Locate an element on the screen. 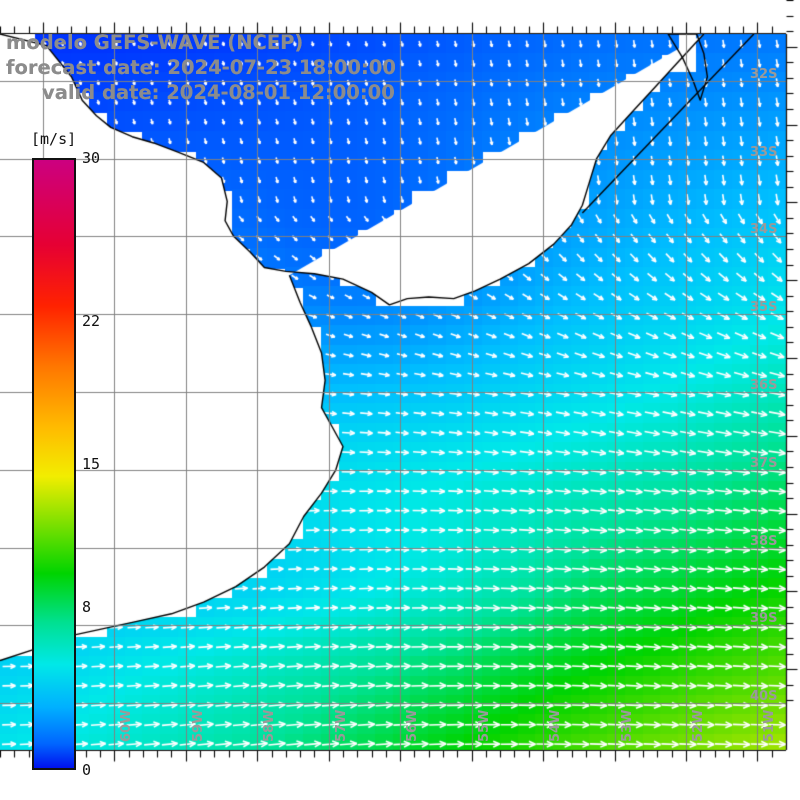 The width and height of the screenshot is (800, 800). lon-tick-label: 52W is located at coordinates (698, 725).